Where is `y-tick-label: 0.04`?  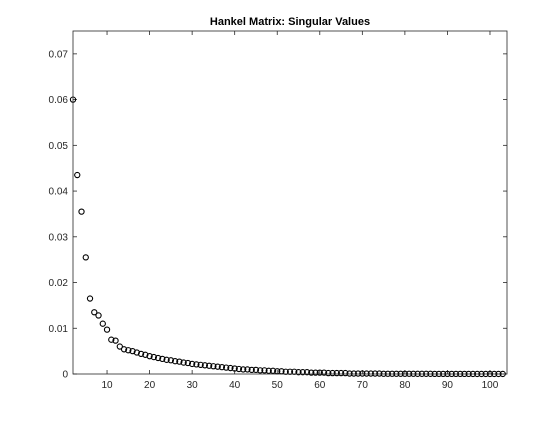 y-tick-label: 0.04 is located at coordinates (59, 192).